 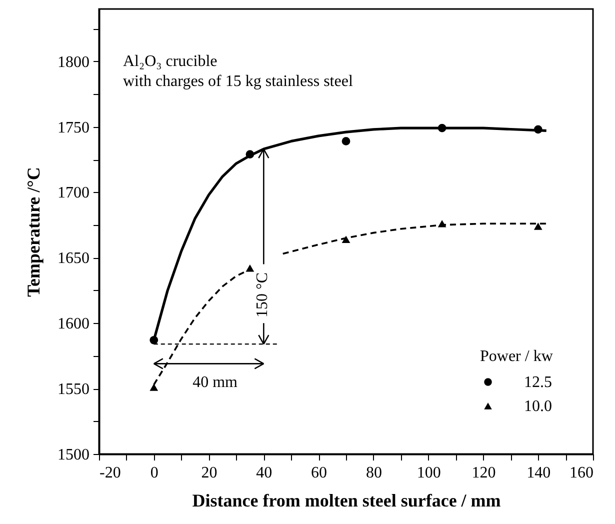 What do you see at coordinates (319, 473) in the screenshot?
I see `x-tick-label: 60` at bounding box center [319, 473].